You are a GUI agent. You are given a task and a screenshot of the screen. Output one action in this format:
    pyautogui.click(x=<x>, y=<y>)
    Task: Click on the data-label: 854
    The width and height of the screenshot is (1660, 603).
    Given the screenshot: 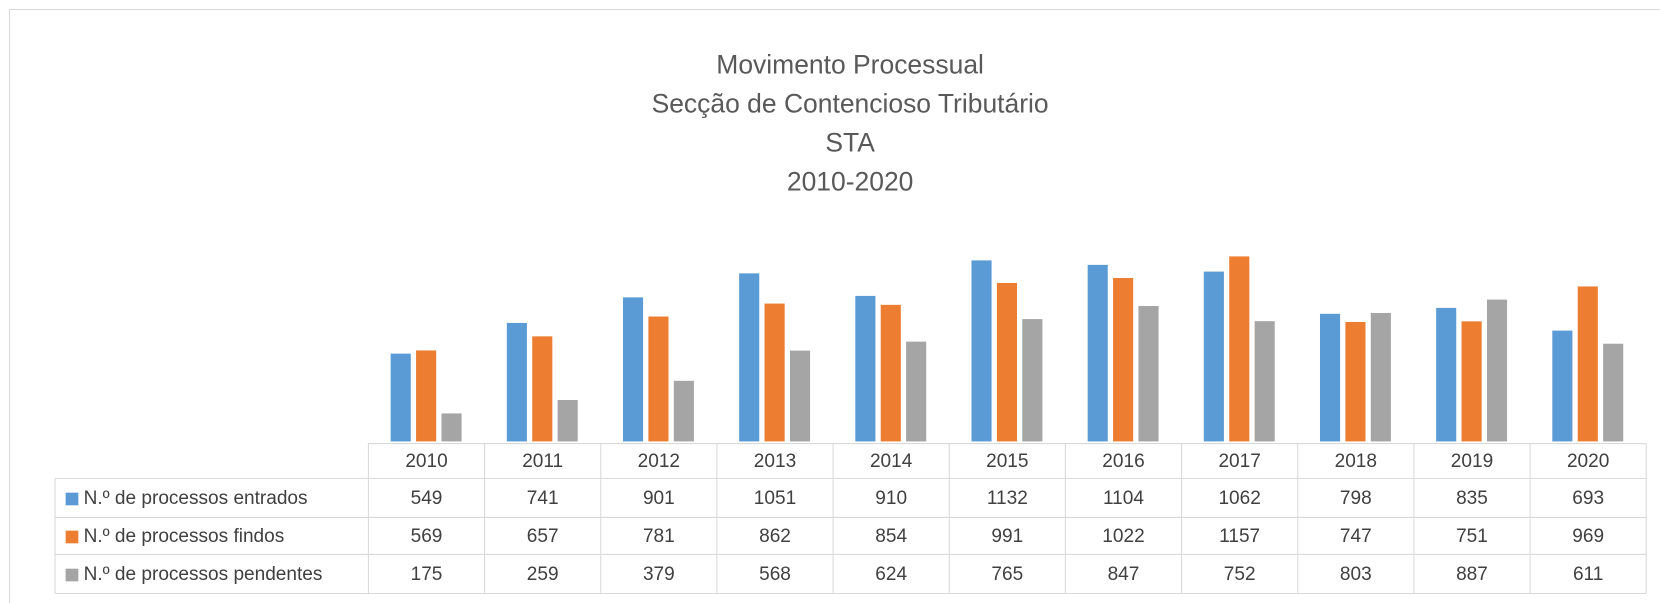 What is the action you would take?
    pyautogui.click(x=891, y=536)
    